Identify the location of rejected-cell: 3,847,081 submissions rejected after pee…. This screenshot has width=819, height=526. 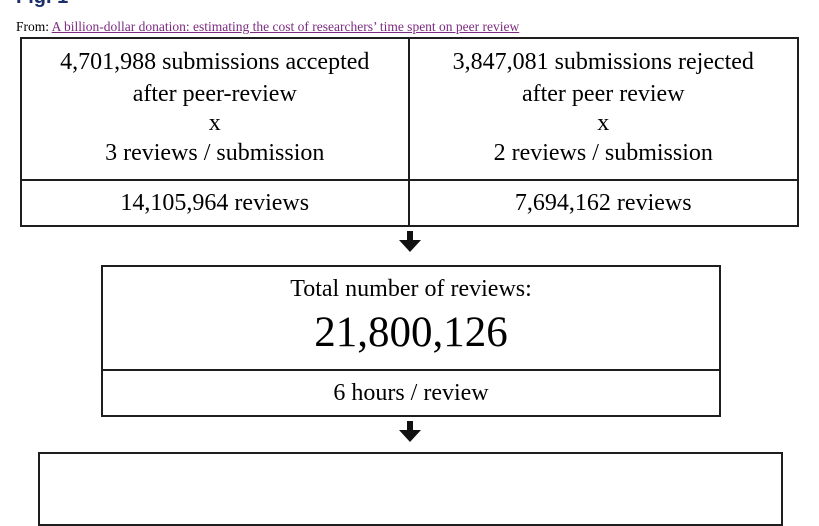
(604, 109).